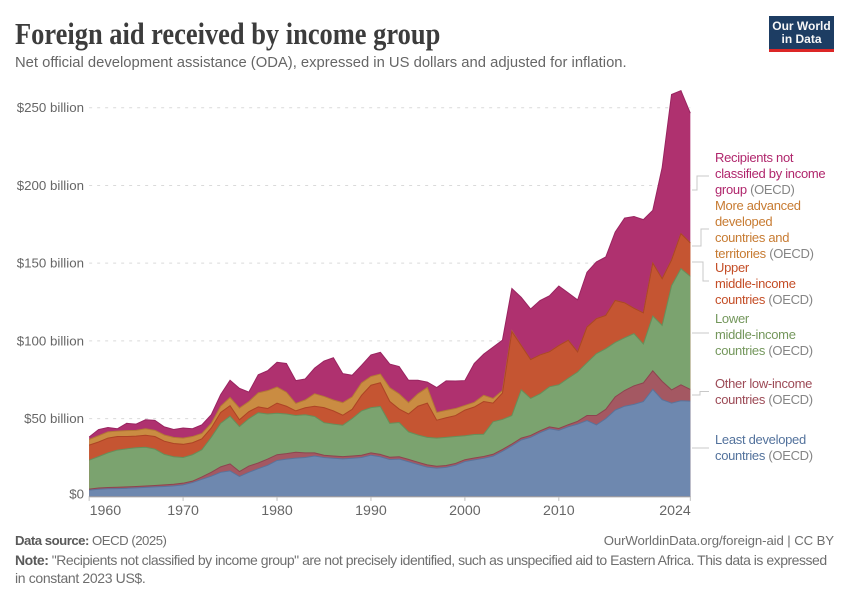 This screenshot has height=600, width=850. I want to click on svg-text: 1980, so click(277, 511).